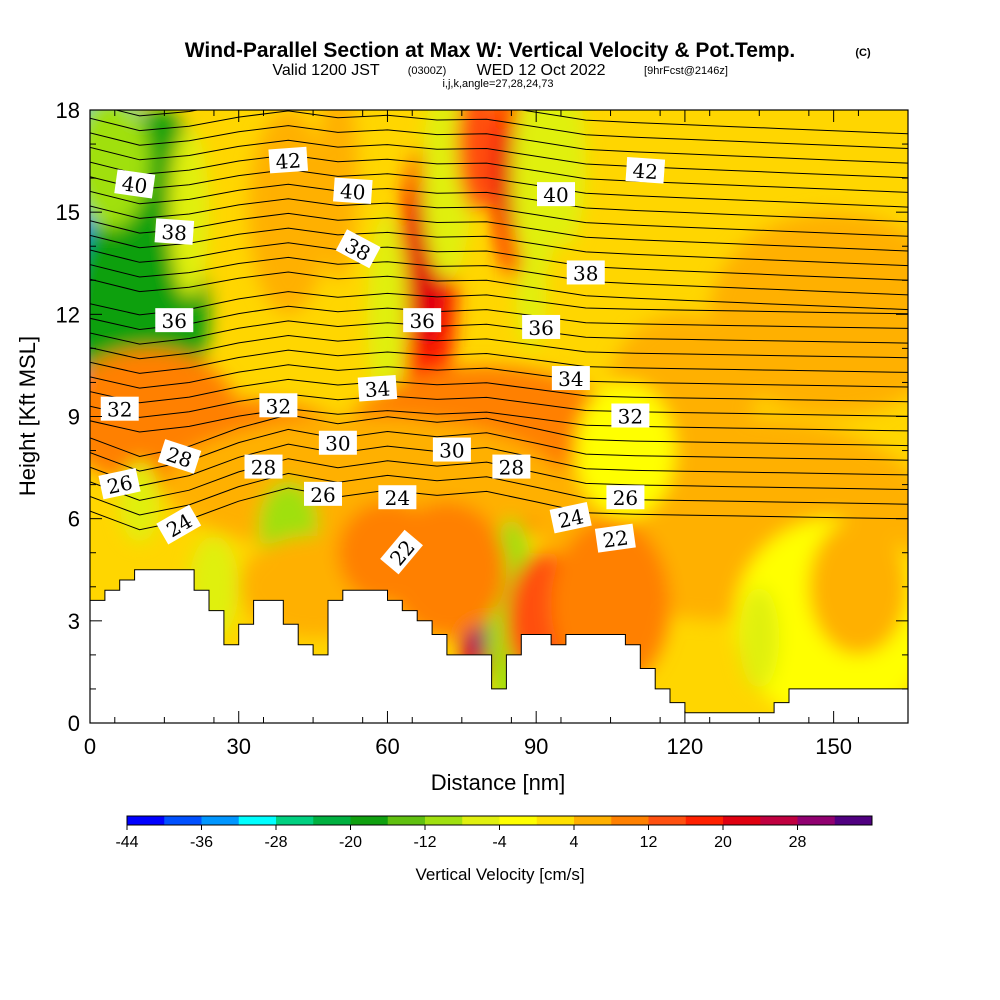 The height and width of the screenshot is (1000, 1000). What do you see at coordinates (427, 71) in the screenshot?
I see `subtitle-utc: (0300Z)` at bounding box center [427, 71].